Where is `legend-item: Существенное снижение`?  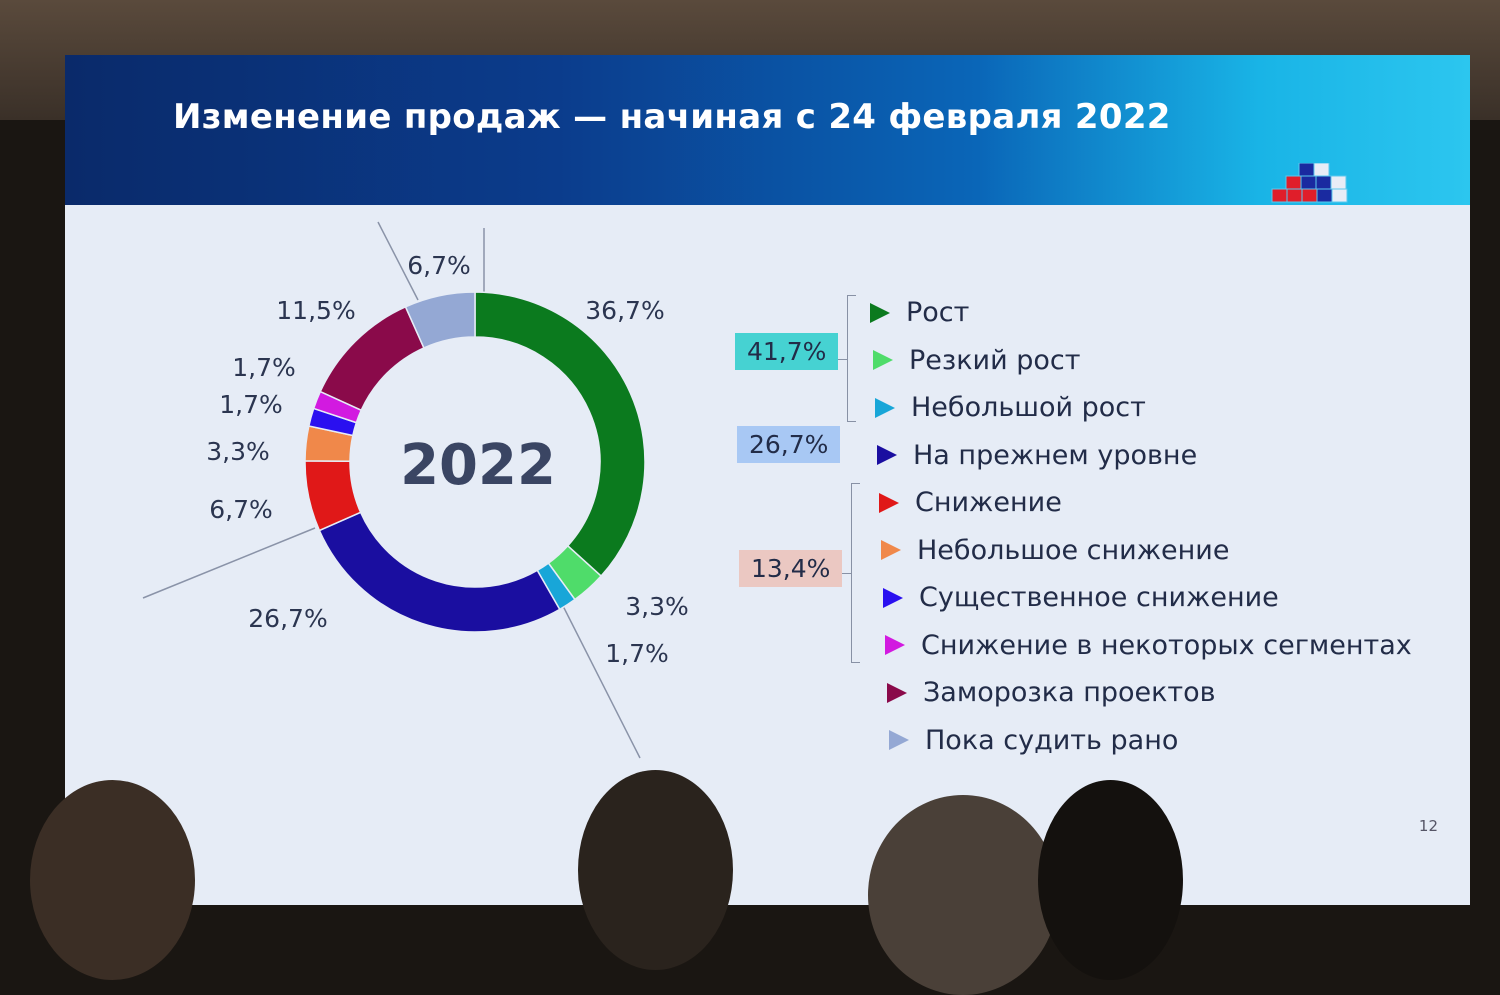 legend-item: Существенное снижение is located at coordinates (1081, 597).